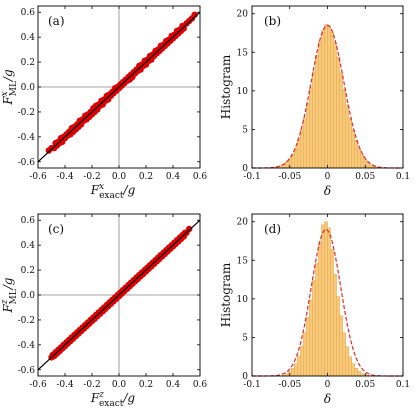 Image resolution: width=415 pixels, height=410 pixels. Describe the element at coordinates (5, 302) in the screenshot. I see `y-label-sup: z` at that location.